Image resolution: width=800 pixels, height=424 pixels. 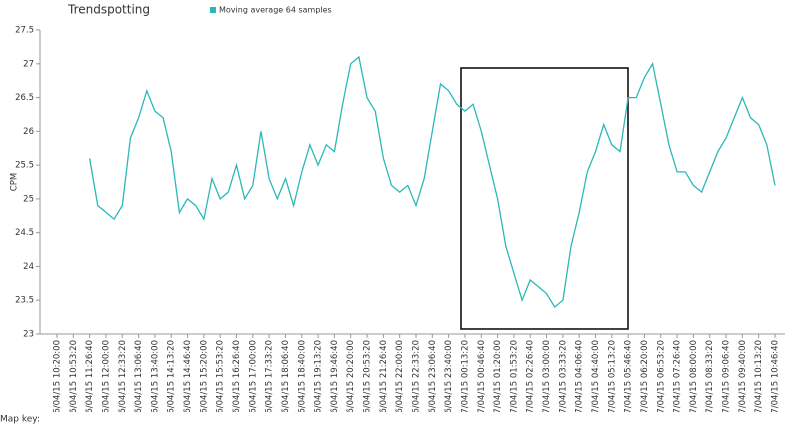 What do you see at coordinates (433, 379) in the screenshot?
I see `x-tick-label: 06/04/15 23:06:40` at bounding box center [433, 379].